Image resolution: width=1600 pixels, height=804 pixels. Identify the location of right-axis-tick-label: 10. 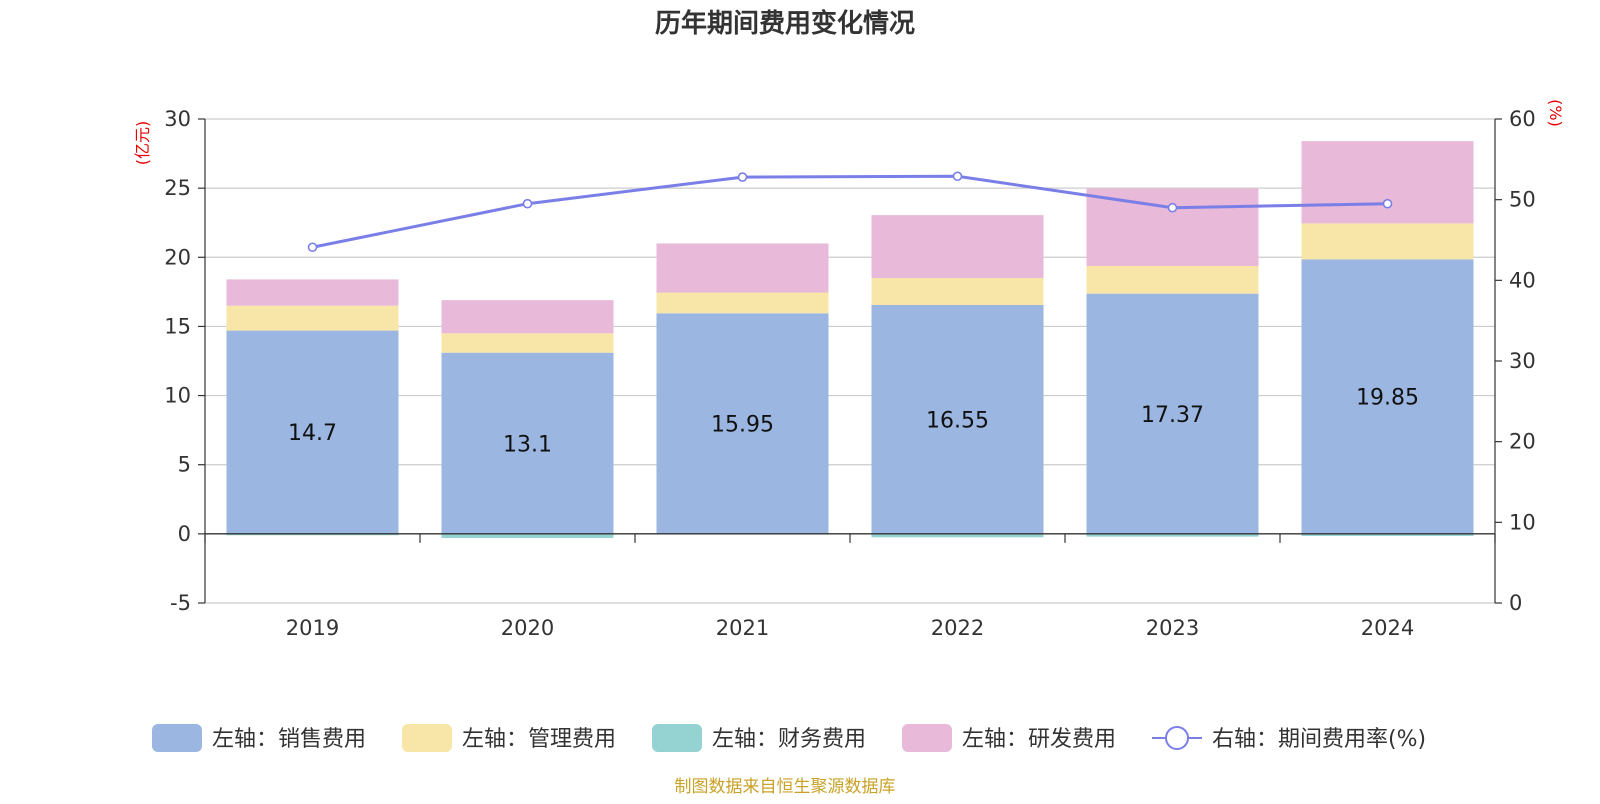
(1522, 522).